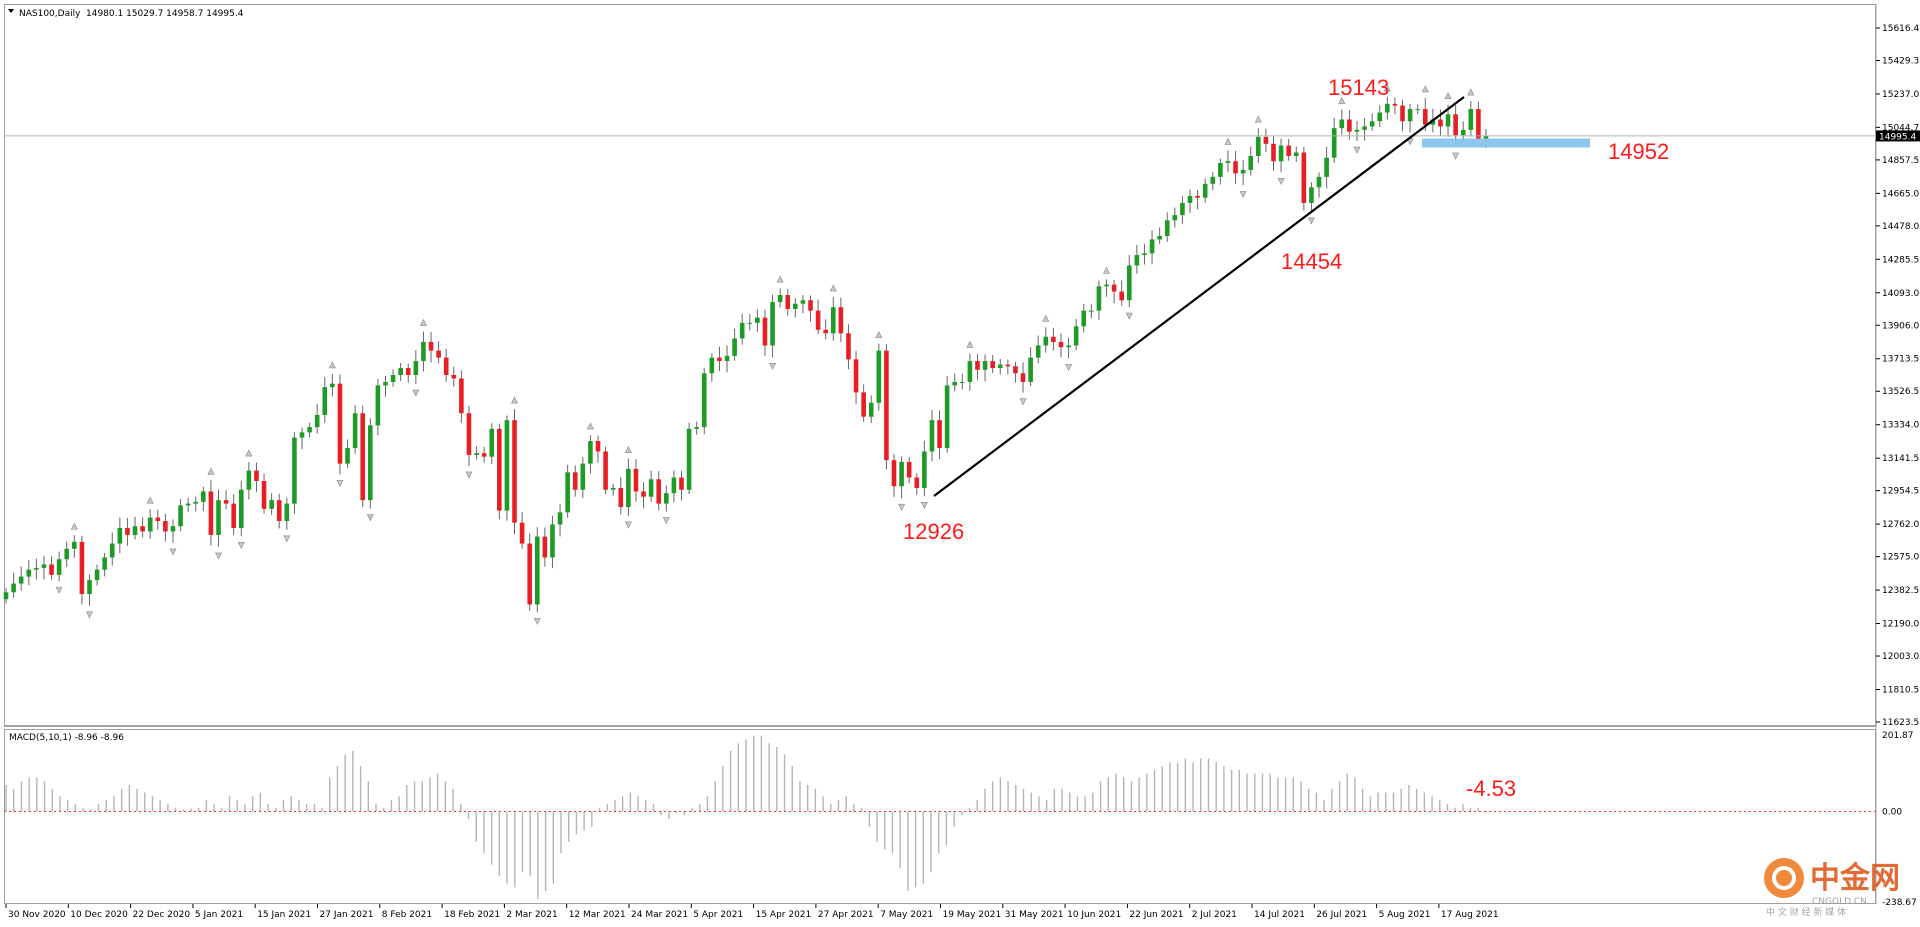  Describe the element at coordinates (1900, 62) in the screenshot. I see `price-tick-label: 15429.3` at that location.